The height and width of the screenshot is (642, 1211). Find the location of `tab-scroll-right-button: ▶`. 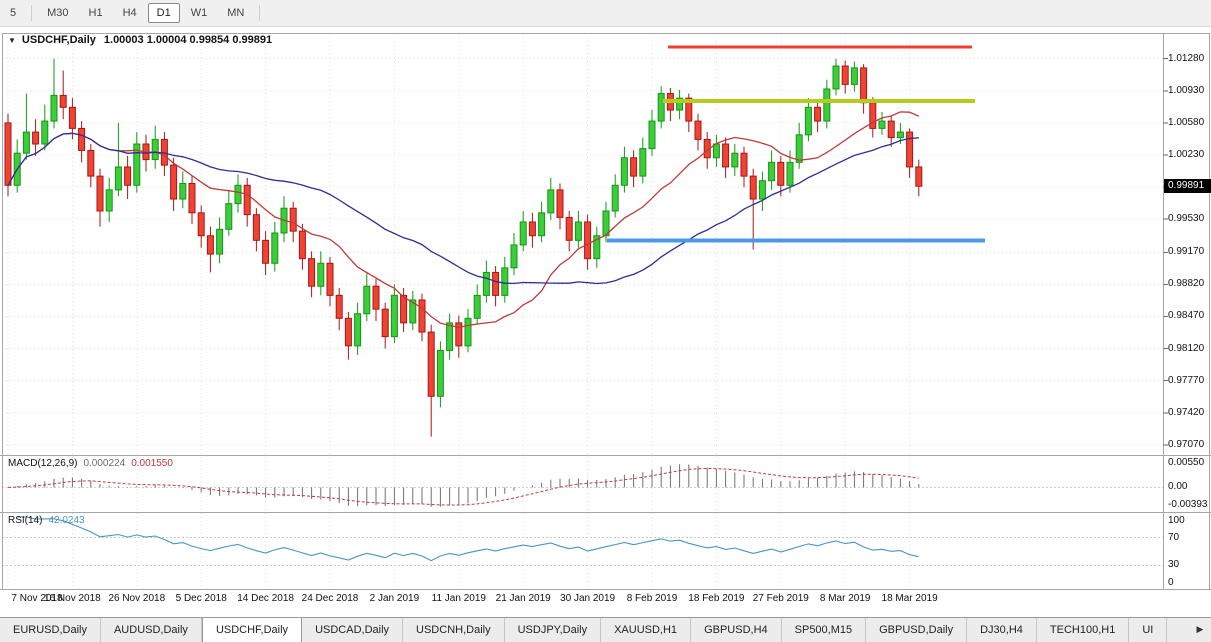

tab-scroll-right-button: ▶ is located at coordinates (1200, 629).